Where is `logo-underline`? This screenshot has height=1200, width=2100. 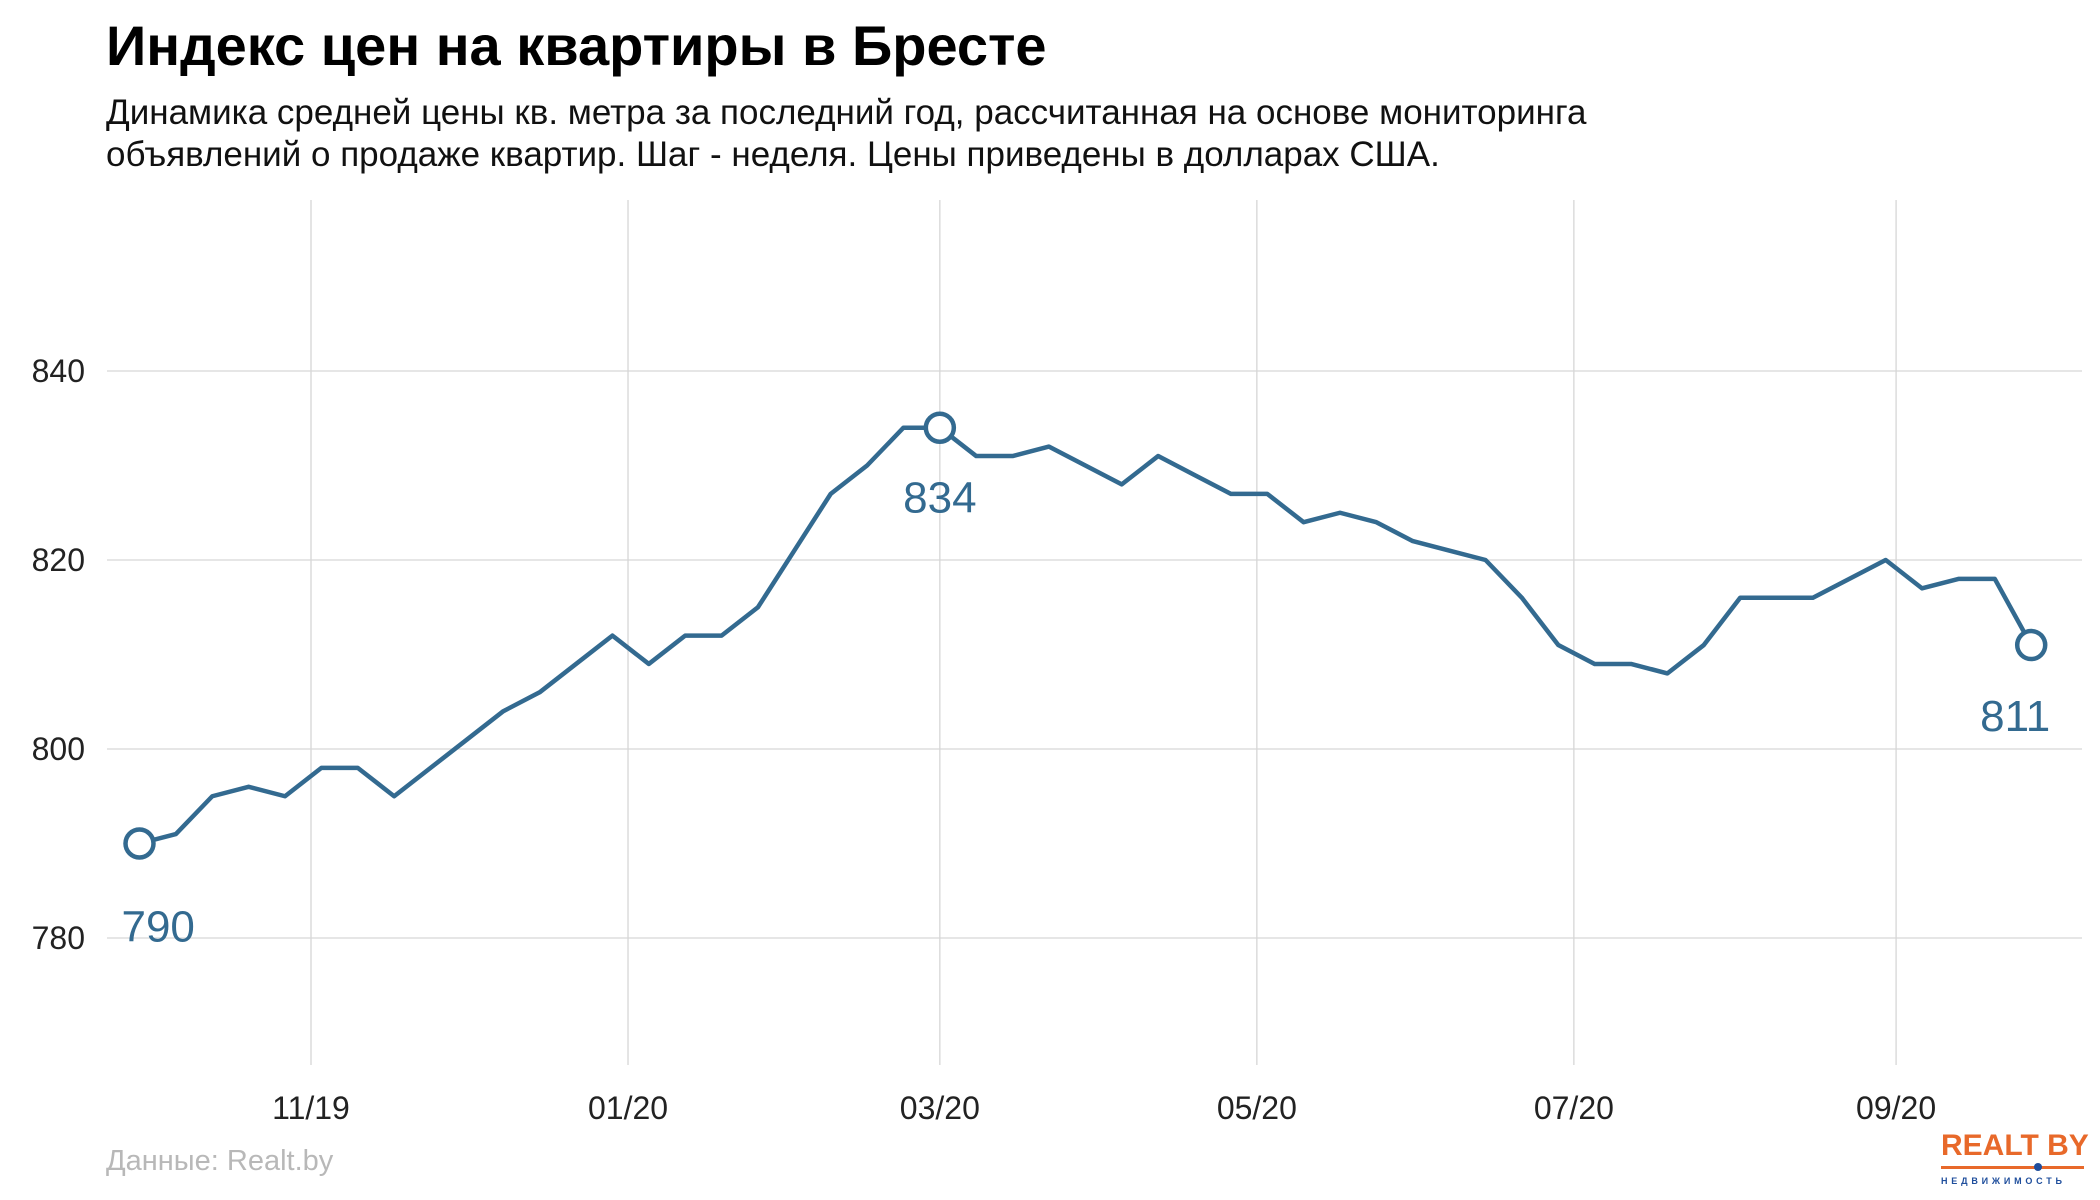 logo-underline is located at coordinates (2012, 1167).